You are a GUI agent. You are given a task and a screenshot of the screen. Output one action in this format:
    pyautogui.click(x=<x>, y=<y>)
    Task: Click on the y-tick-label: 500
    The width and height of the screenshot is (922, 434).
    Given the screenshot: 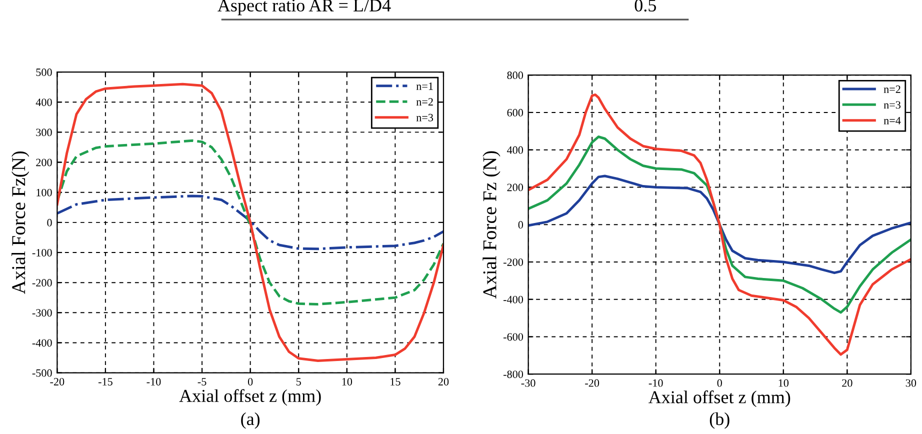 What is the action you would take?
    pyautogui.click(x=44, y=72)
    